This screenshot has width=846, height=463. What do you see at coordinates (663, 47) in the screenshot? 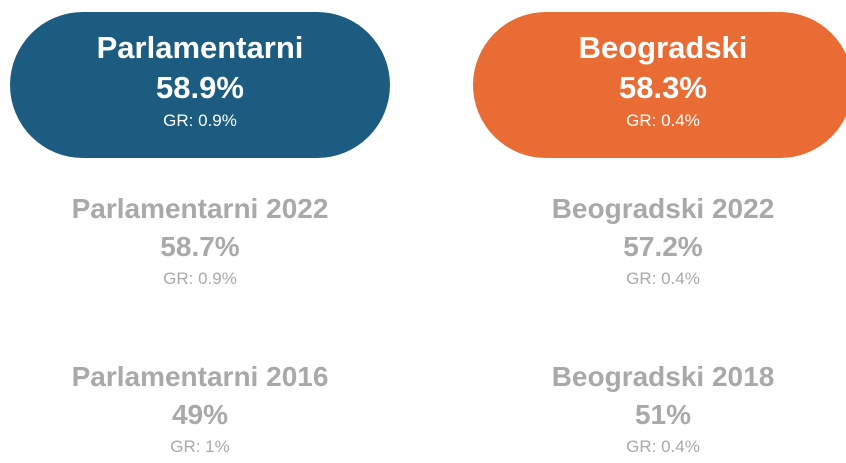
I see `title: Beogradski` at bounding box center [663, 47].